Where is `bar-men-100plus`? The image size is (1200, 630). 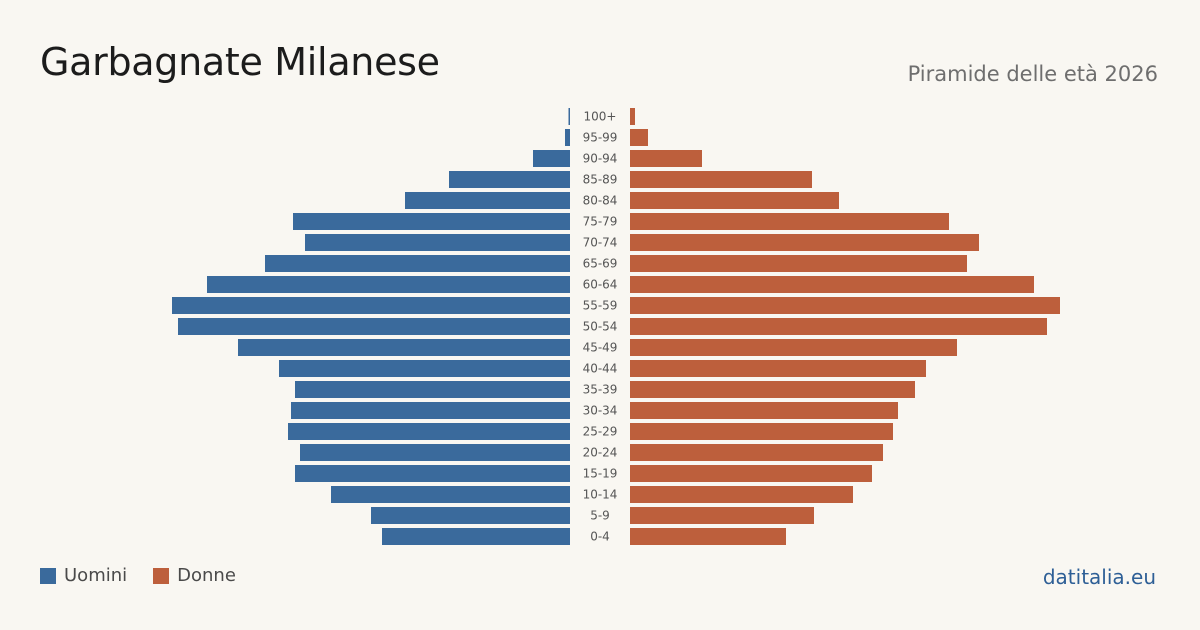 bar-men-100plus is located at coordinates (569, 116).